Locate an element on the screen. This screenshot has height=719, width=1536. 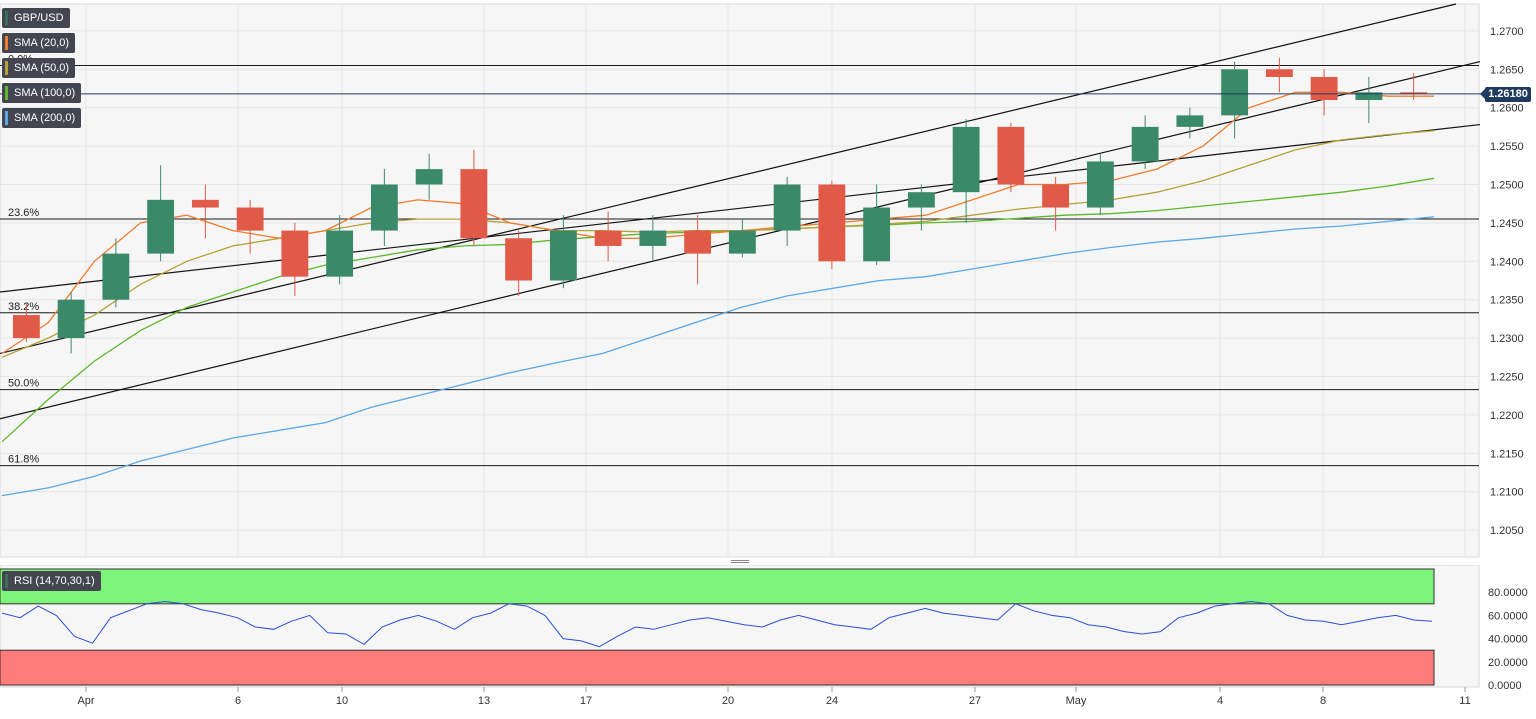
fib-label: 50.0% is located at coordinates (23, 384).